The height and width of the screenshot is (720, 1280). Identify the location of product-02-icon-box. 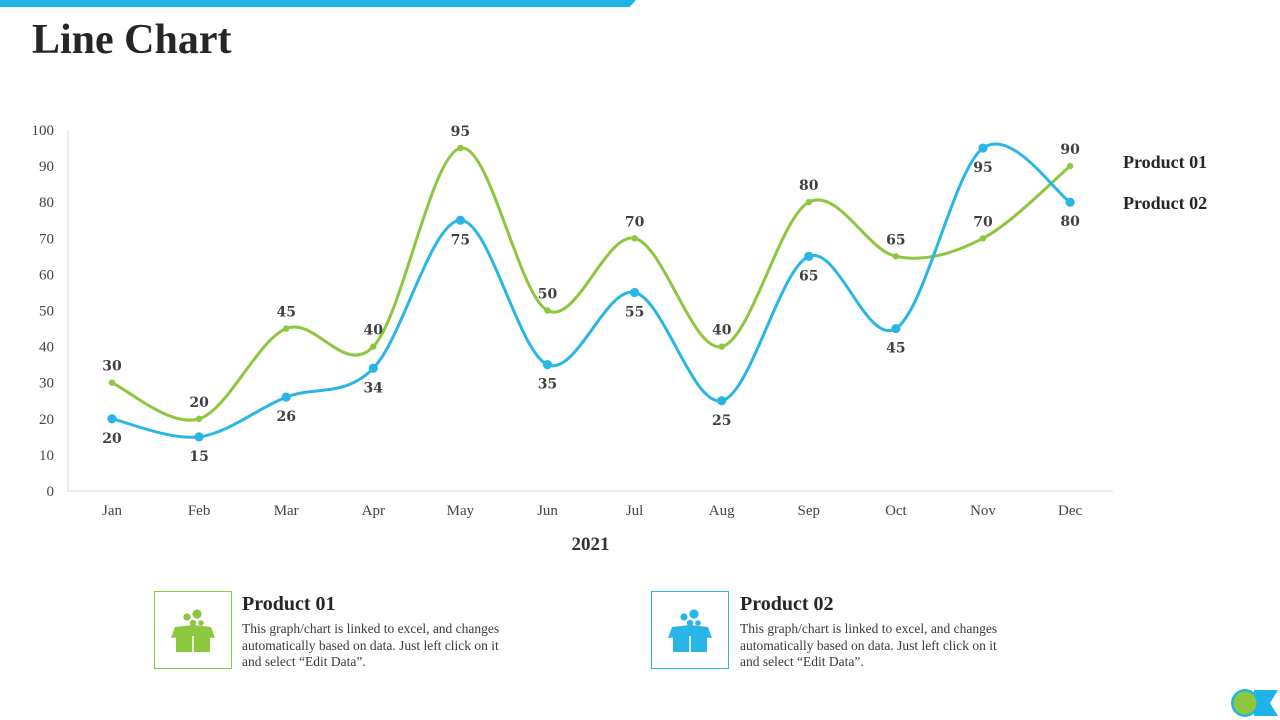
(690, 630).